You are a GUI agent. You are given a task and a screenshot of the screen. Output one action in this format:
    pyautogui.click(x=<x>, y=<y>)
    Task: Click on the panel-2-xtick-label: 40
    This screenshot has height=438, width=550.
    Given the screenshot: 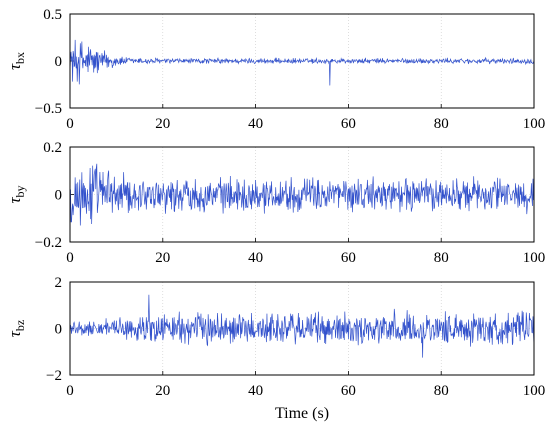 What is the action you would take?
    pyautogui.click(x=255, y=258)
    